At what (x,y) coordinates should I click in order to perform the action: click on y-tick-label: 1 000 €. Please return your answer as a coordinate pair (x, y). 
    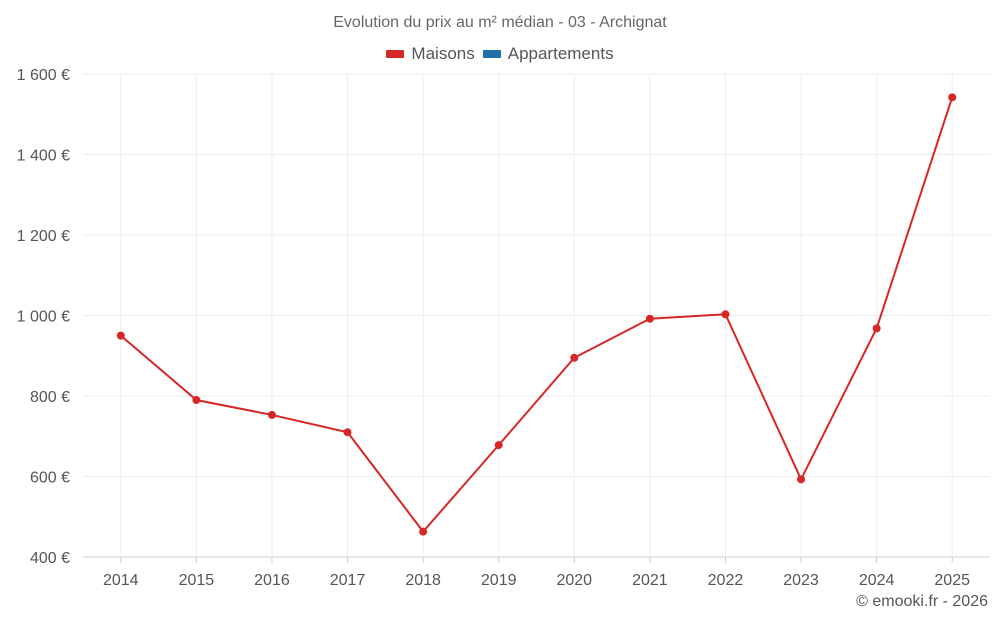
    Looking at the image, I should click on (43, 317).